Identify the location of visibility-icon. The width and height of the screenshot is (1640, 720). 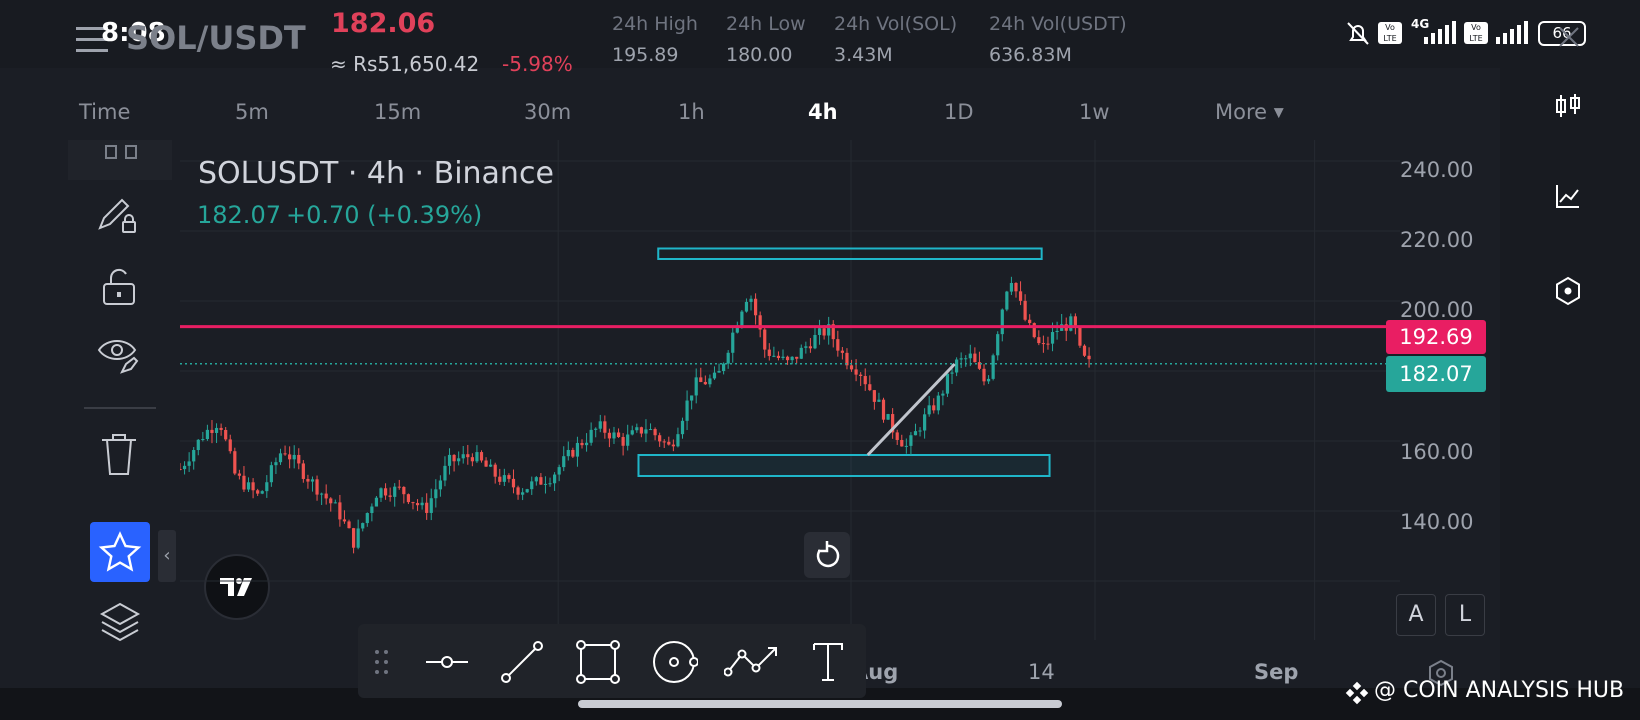
(119, 356).